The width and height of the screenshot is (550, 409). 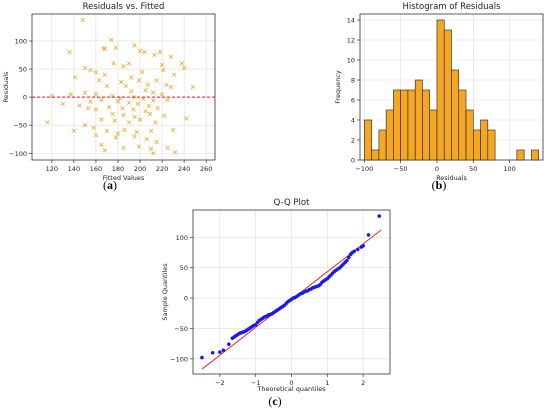 I want to click on y-tick-label: 12, so click(x=351, y=41).